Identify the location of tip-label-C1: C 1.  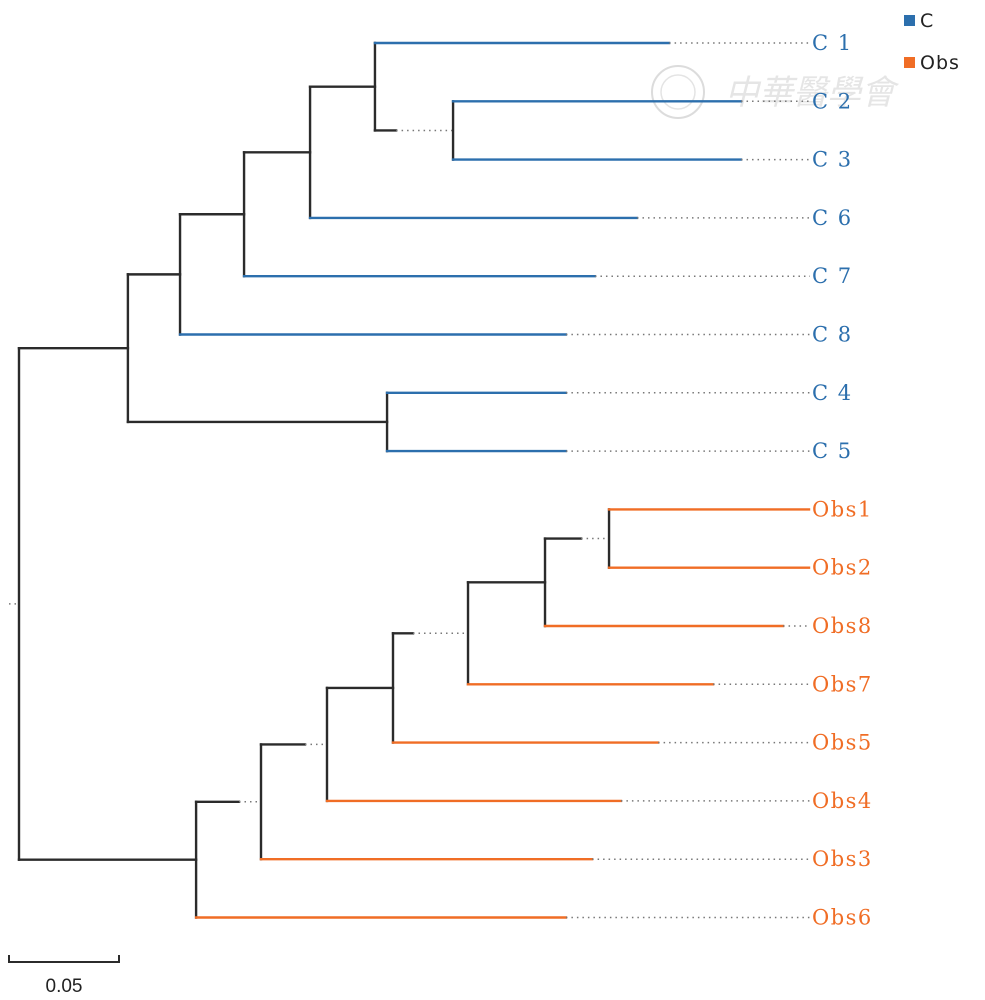
(832, 43).